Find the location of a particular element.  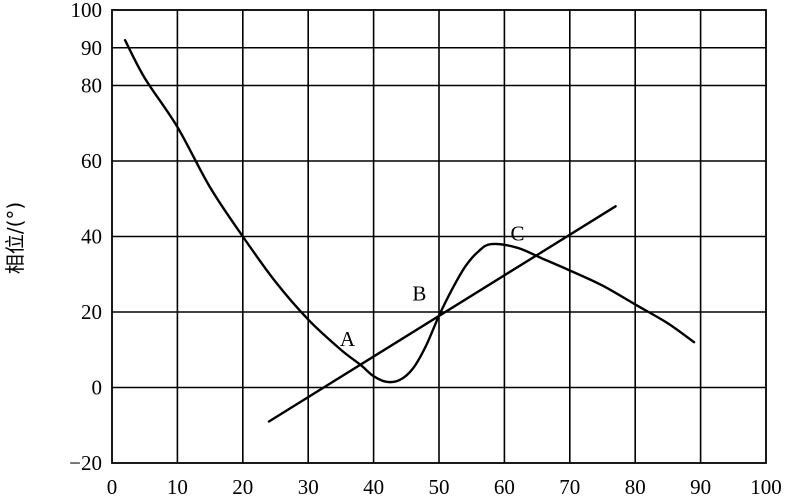

x-tick-label: 30 is located at coordinates (308, 486).